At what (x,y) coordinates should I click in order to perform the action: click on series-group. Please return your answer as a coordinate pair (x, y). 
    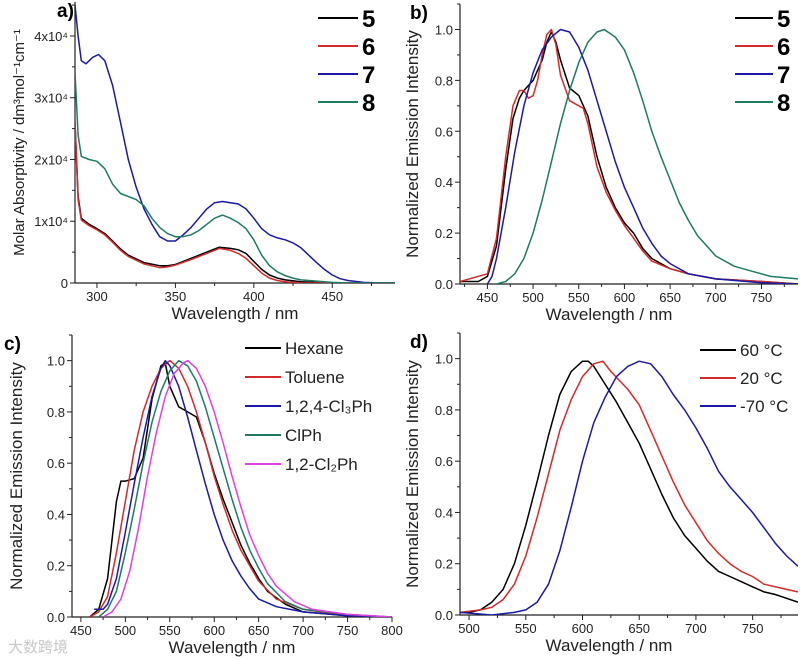
    Looking at the image, I should click on (240, 488).